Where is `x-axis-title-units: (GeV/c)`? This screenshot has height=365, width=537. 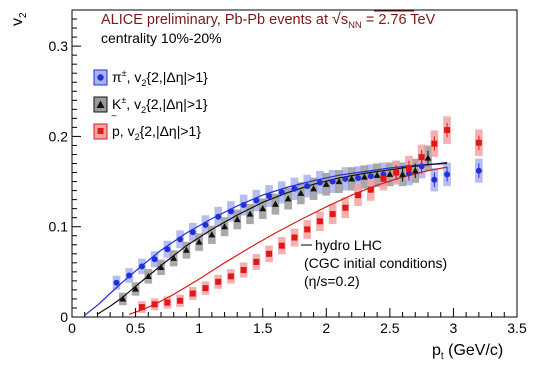 x-axis-title-units: (GeV/c) is located at coordinates (474, 350).